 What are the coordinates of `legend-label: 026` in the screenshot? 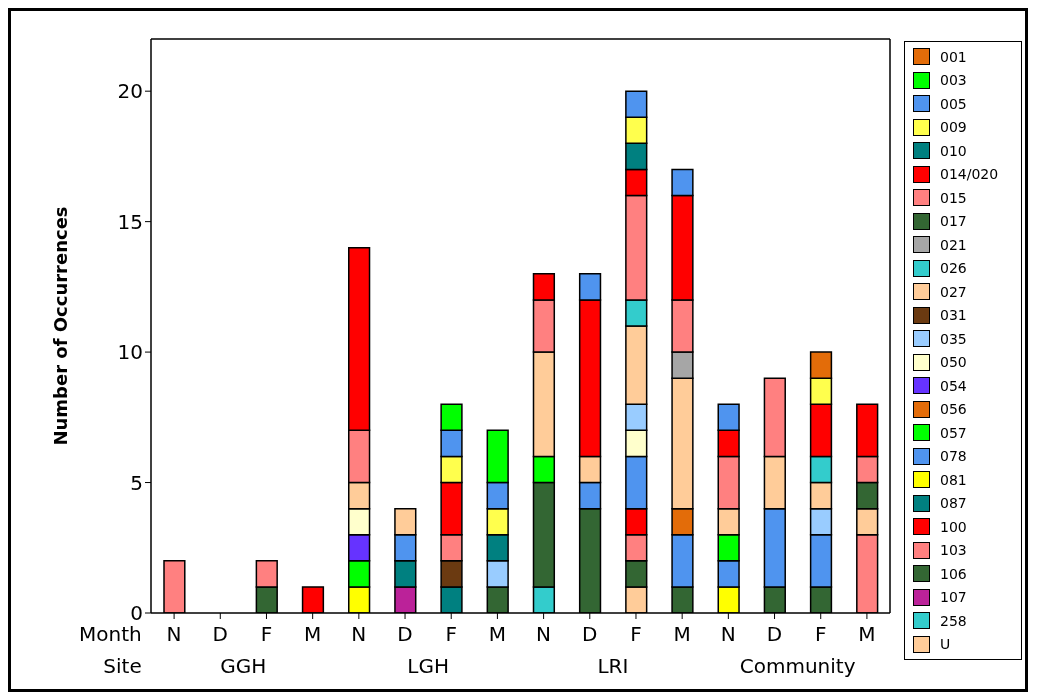 It's located at (953, 268).